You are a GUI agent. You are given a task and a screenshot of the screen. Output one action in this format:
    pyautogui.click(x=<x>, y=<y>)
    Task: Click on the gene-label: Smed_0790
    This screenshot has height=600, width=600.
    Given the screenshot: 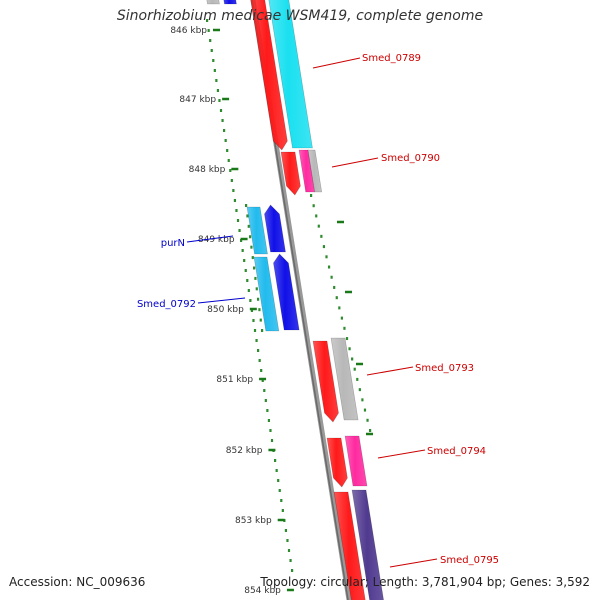 What is the action you would take?
    pyautogui.click(x=410, y=158)
    